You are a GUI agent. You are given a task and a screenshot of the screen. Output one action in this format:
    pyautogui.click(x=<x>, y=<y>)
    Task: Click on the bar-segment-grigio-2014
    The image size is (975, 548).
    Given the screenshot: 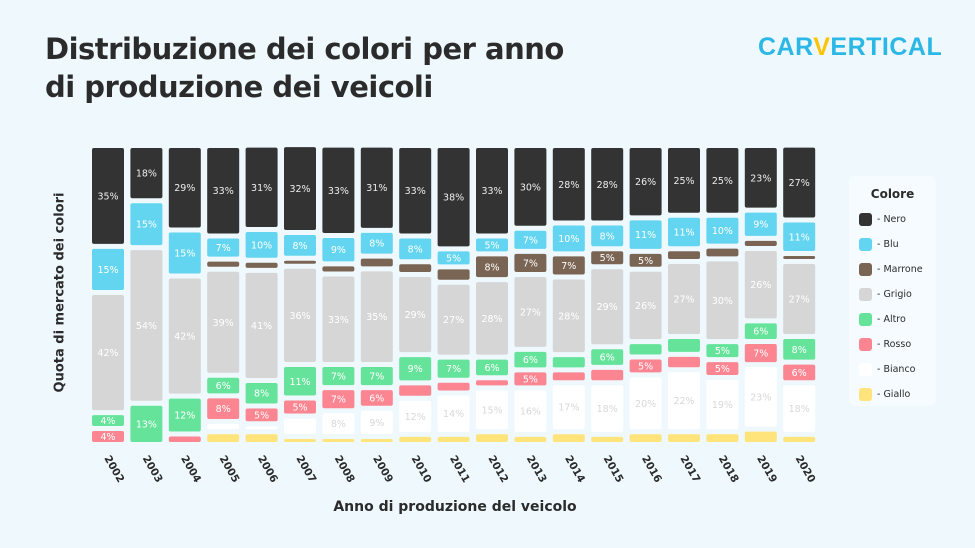 What is the action you would take?
    pyautogui.click(x=568, y=316)
    